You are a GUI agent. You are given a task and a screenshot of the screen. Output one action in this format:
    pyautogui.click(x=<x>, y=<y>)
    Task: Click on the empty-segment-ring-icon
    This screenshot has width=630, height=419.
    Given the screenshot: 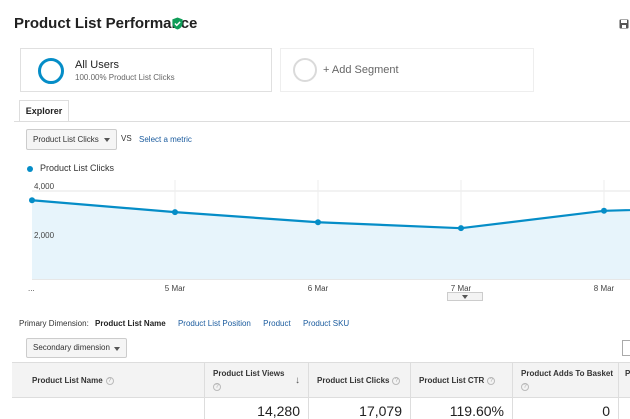 What is the action you would take?
    pyautogui.click(x=305, y=70)
    